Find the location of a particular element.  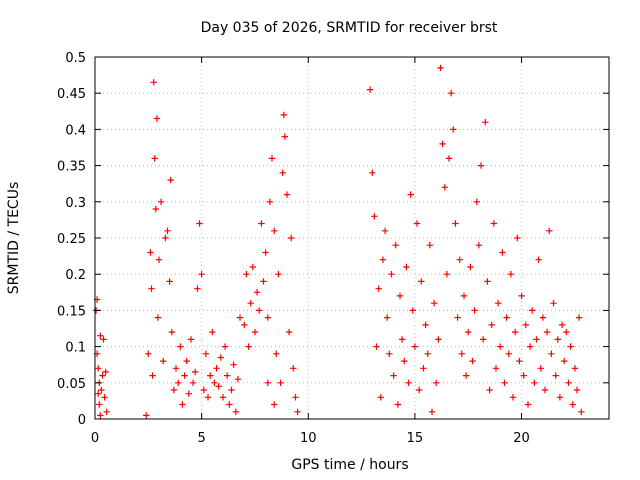

x-tick-label: 15 is located at coordinates (415, 438).